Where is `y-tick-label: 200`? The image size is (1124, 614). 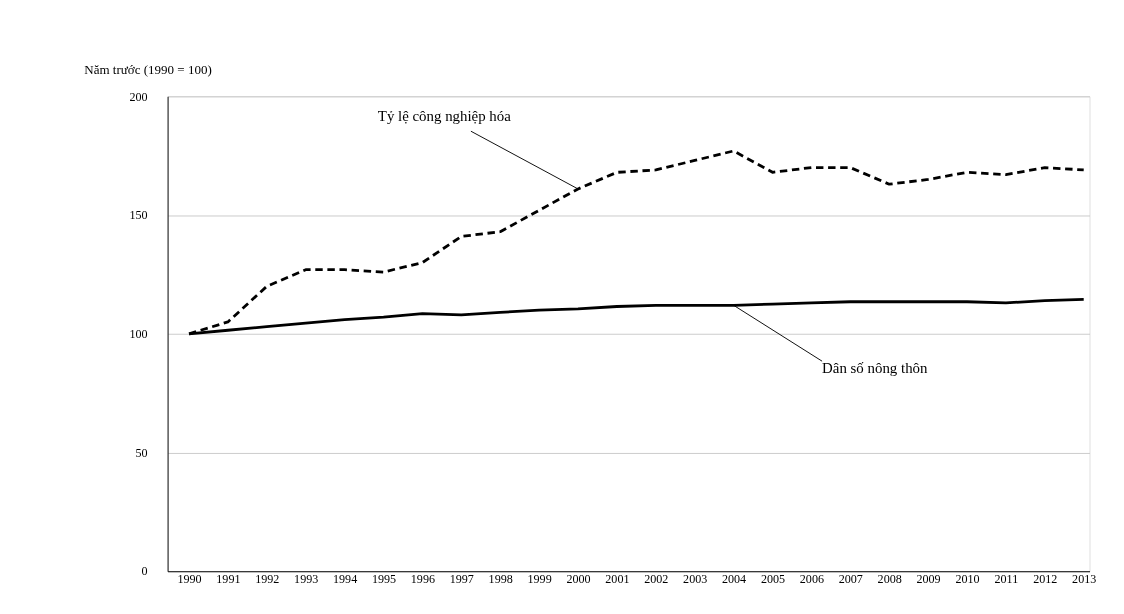
y-tick-label: 200 is located at coordinates (138, 96).